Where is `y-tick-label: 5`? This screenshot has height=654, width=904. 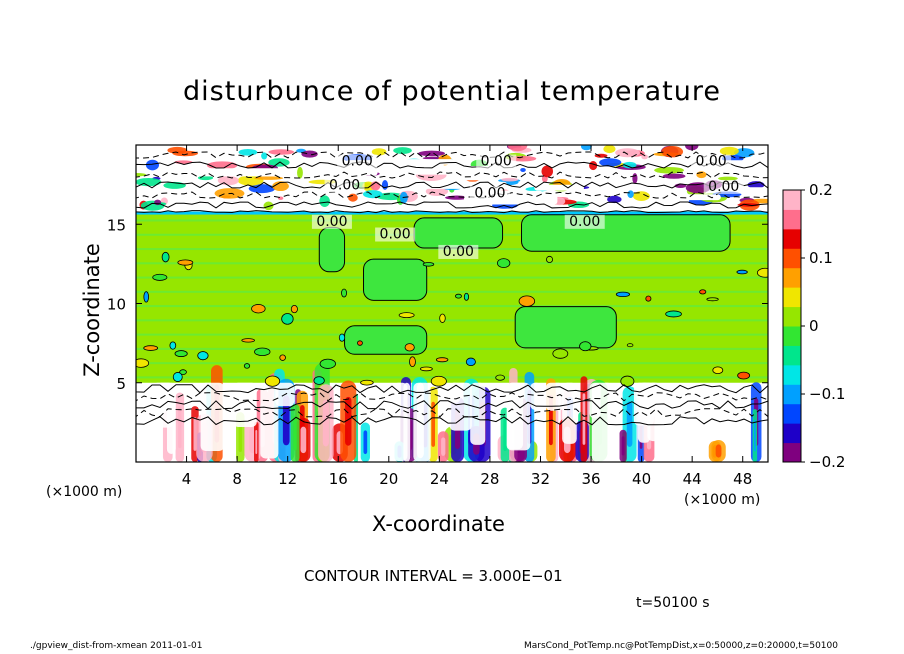
y-tick-label: 5 is located at coordinates (121, 384).